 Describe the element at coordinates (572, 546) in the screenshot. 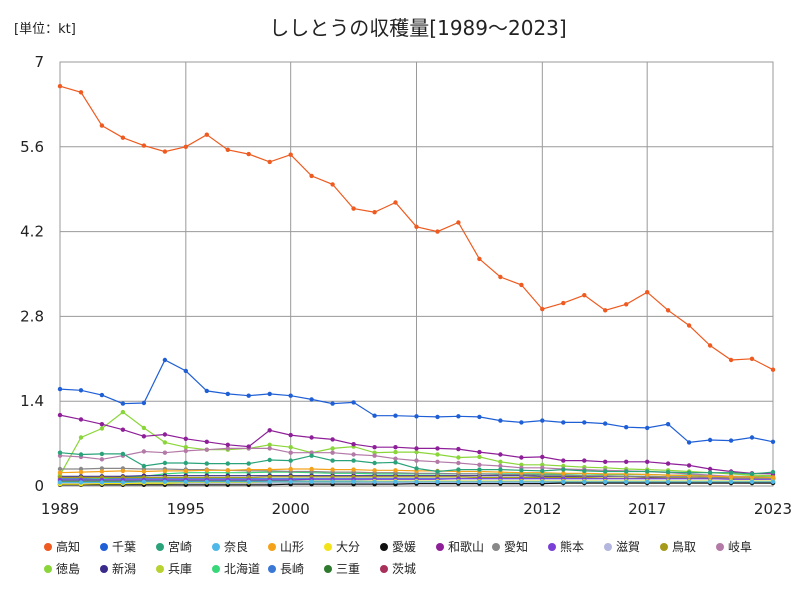

I see `legend-label: 熊本` at that location.